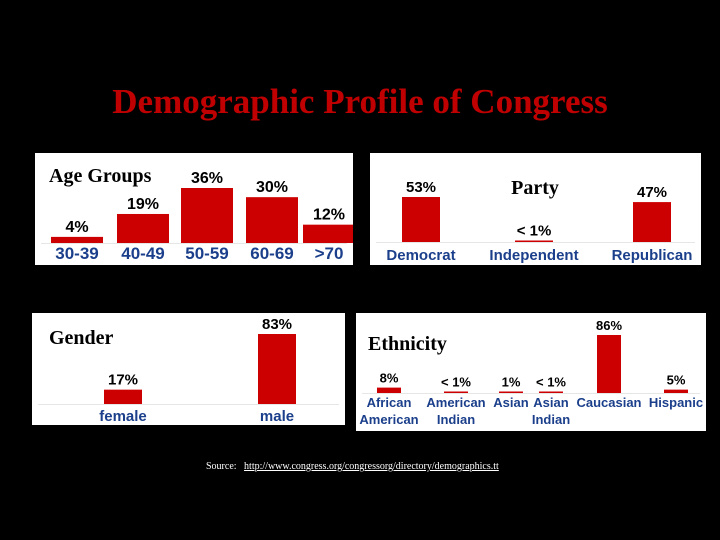 This screenshot has width=720, height=540. I want to click on gender-label: Gender, so click(81, 338).